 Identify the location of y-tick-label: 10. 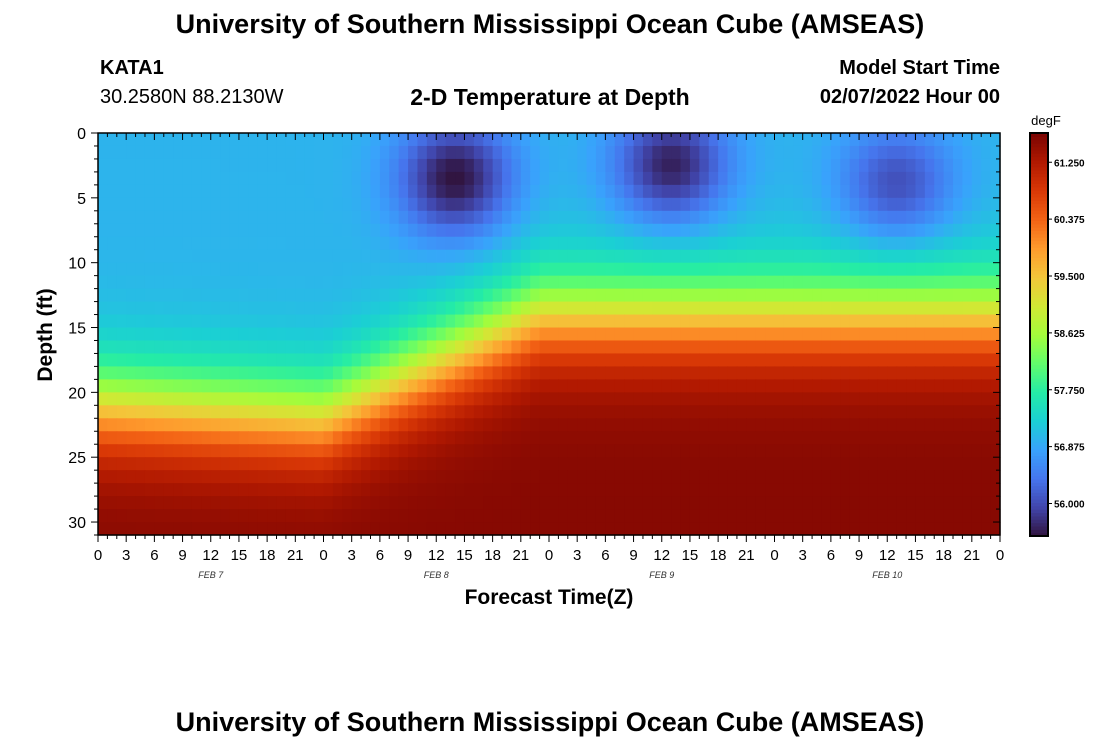
(77, 264).